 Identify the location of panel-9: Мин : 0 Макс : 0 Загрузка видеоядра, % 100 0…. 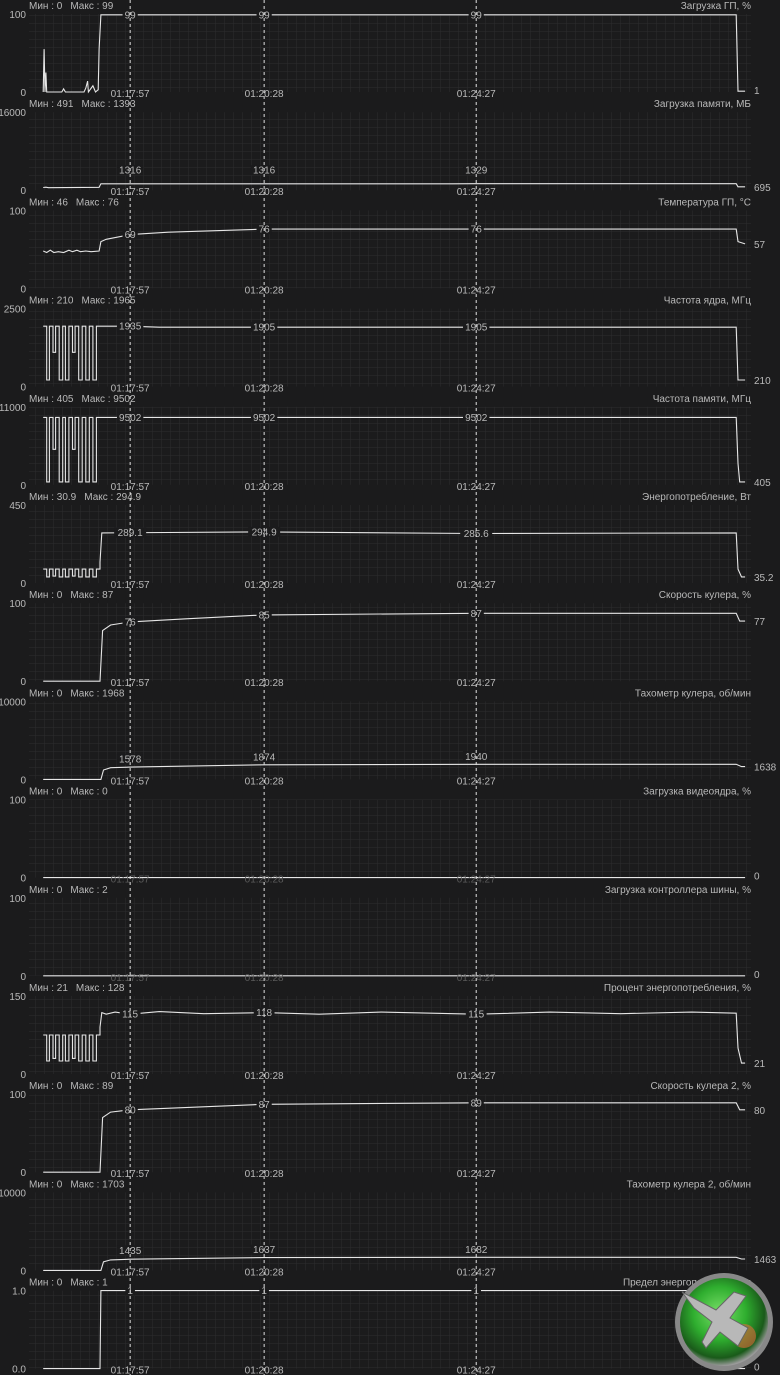
(384, 836).